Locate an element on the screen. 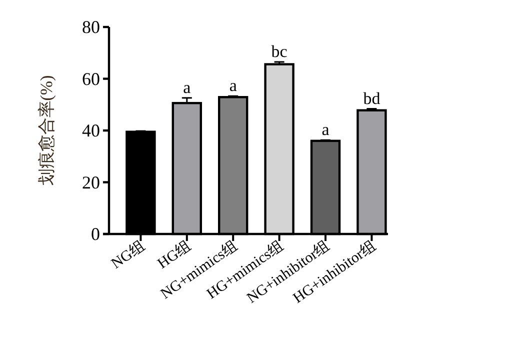 The image size is (511, 337). annotation: bd is located at coordinates (372, 98).